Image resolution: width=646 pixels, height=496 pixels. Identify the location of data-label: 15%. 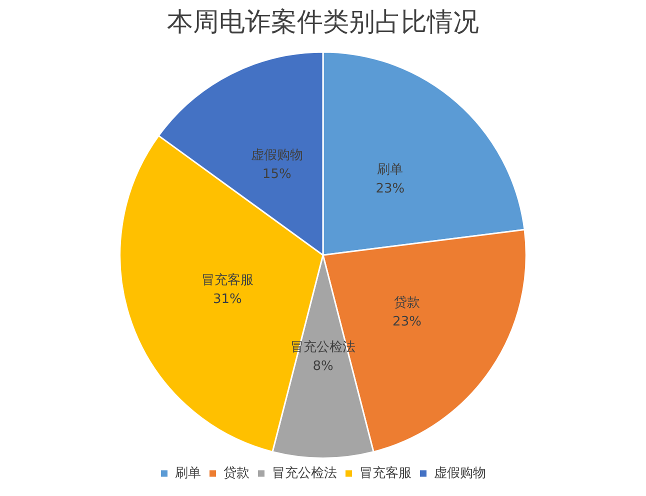
(277, 174).